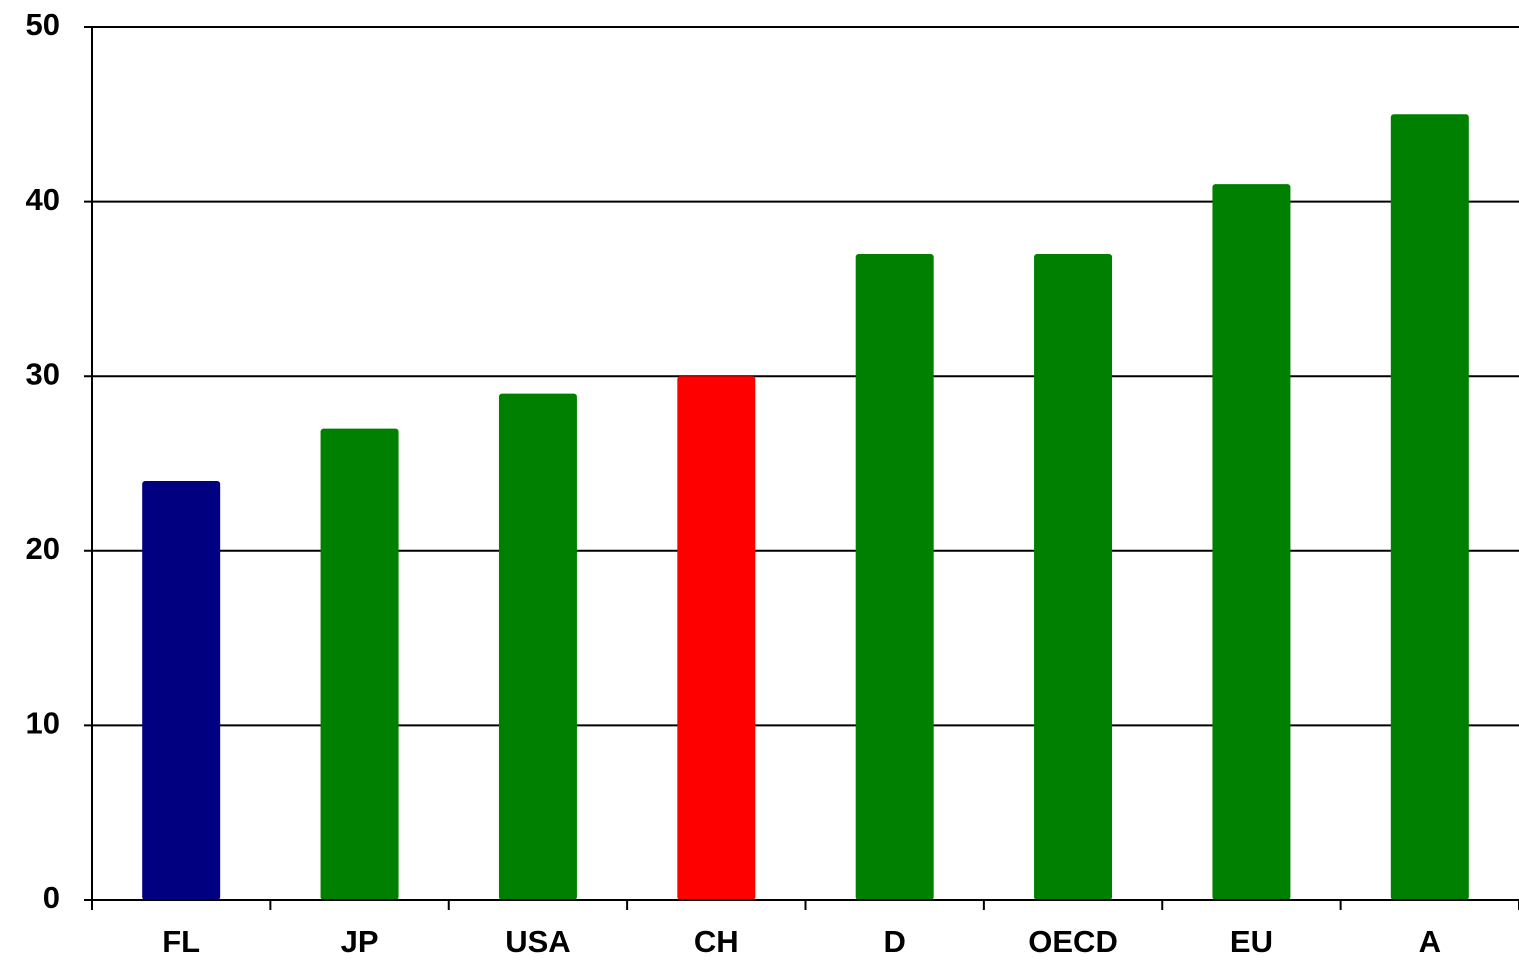 The image size is (1519, 961). Describe the element at coordinates (1251, 941) in the screenshot. I see `x-tick-label: EU` at that location.